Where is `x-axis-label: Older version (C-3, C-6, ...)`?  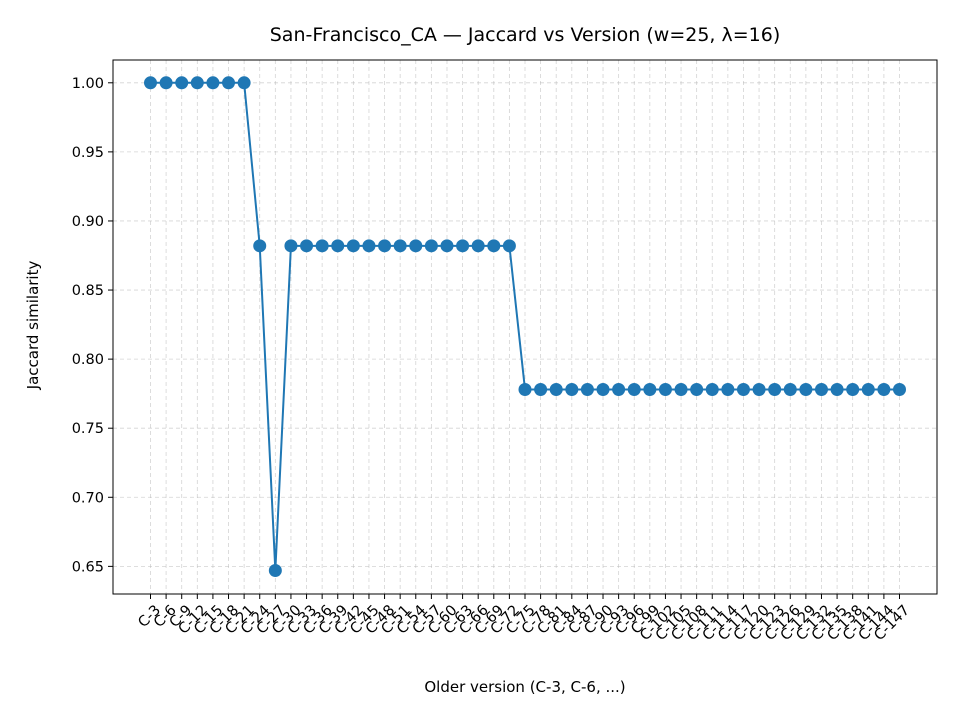 x-axis-label: Older version (C-3, C-6, ...) is located at coordinates (524, 687).